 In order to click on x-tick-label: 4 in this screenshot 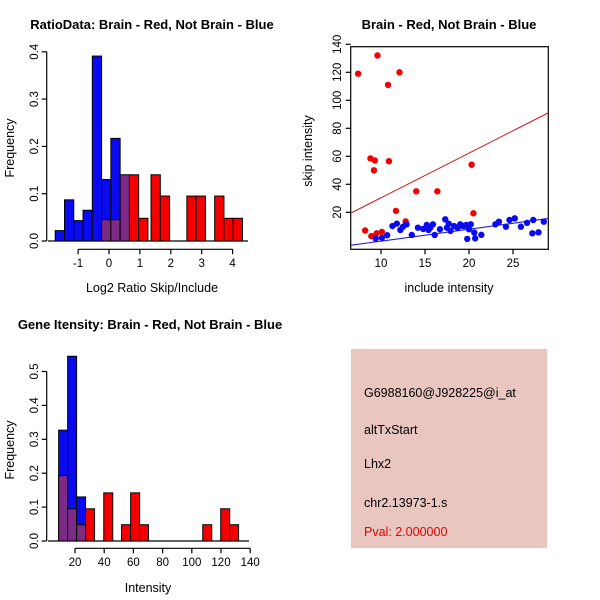, I will do `click(232, 264)`.